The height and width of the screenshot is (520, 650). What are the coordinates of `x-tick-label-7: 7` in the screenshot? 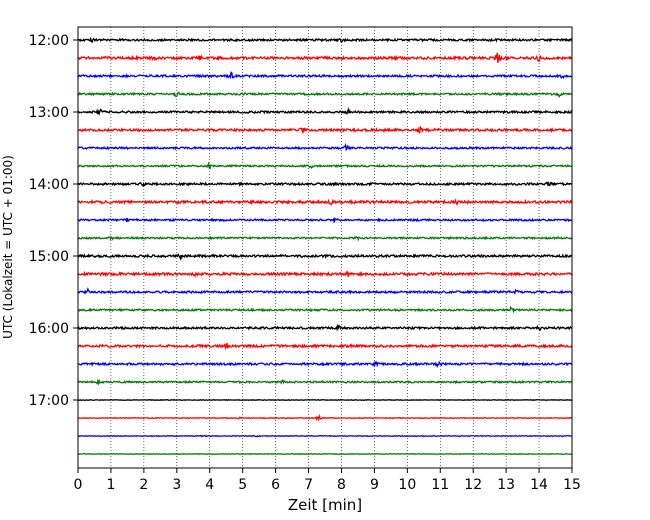 It's located at (308, 485).